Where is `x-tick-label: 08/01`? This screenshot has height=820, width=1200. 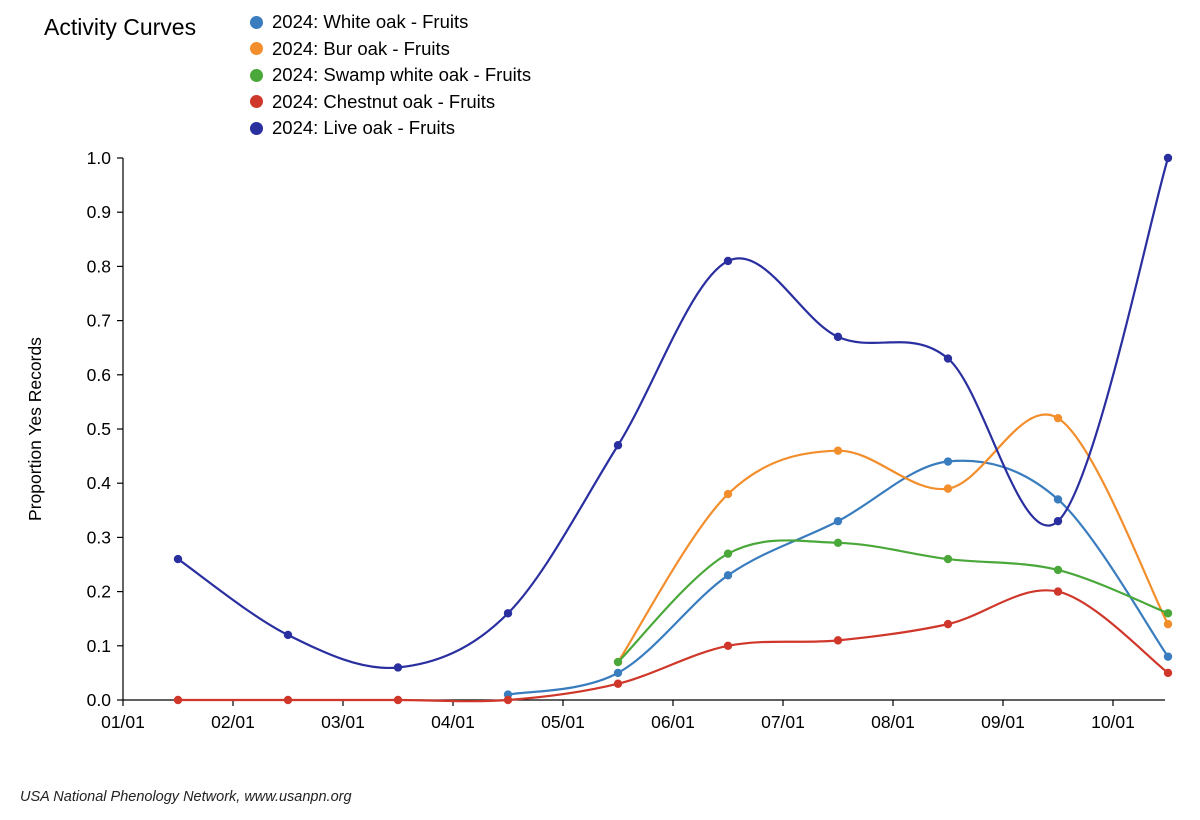
x-tick-label: 08/01 is located at coordinates (893, 722).